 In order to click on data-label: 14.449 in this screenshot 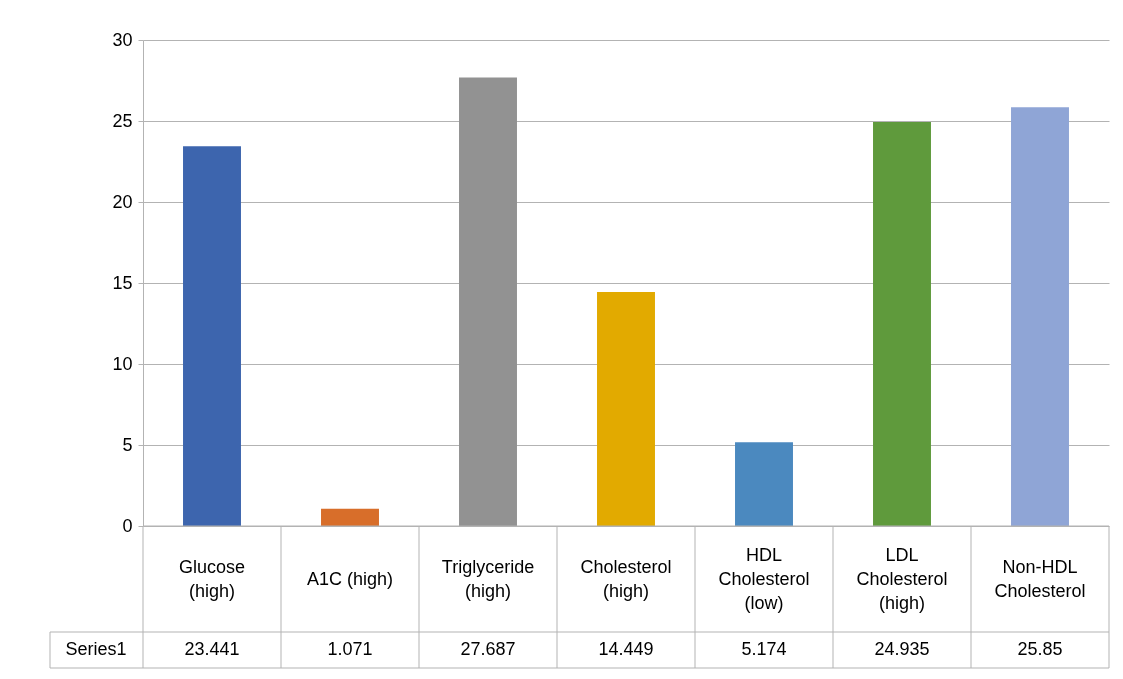, I will do `click(626, 649)`.